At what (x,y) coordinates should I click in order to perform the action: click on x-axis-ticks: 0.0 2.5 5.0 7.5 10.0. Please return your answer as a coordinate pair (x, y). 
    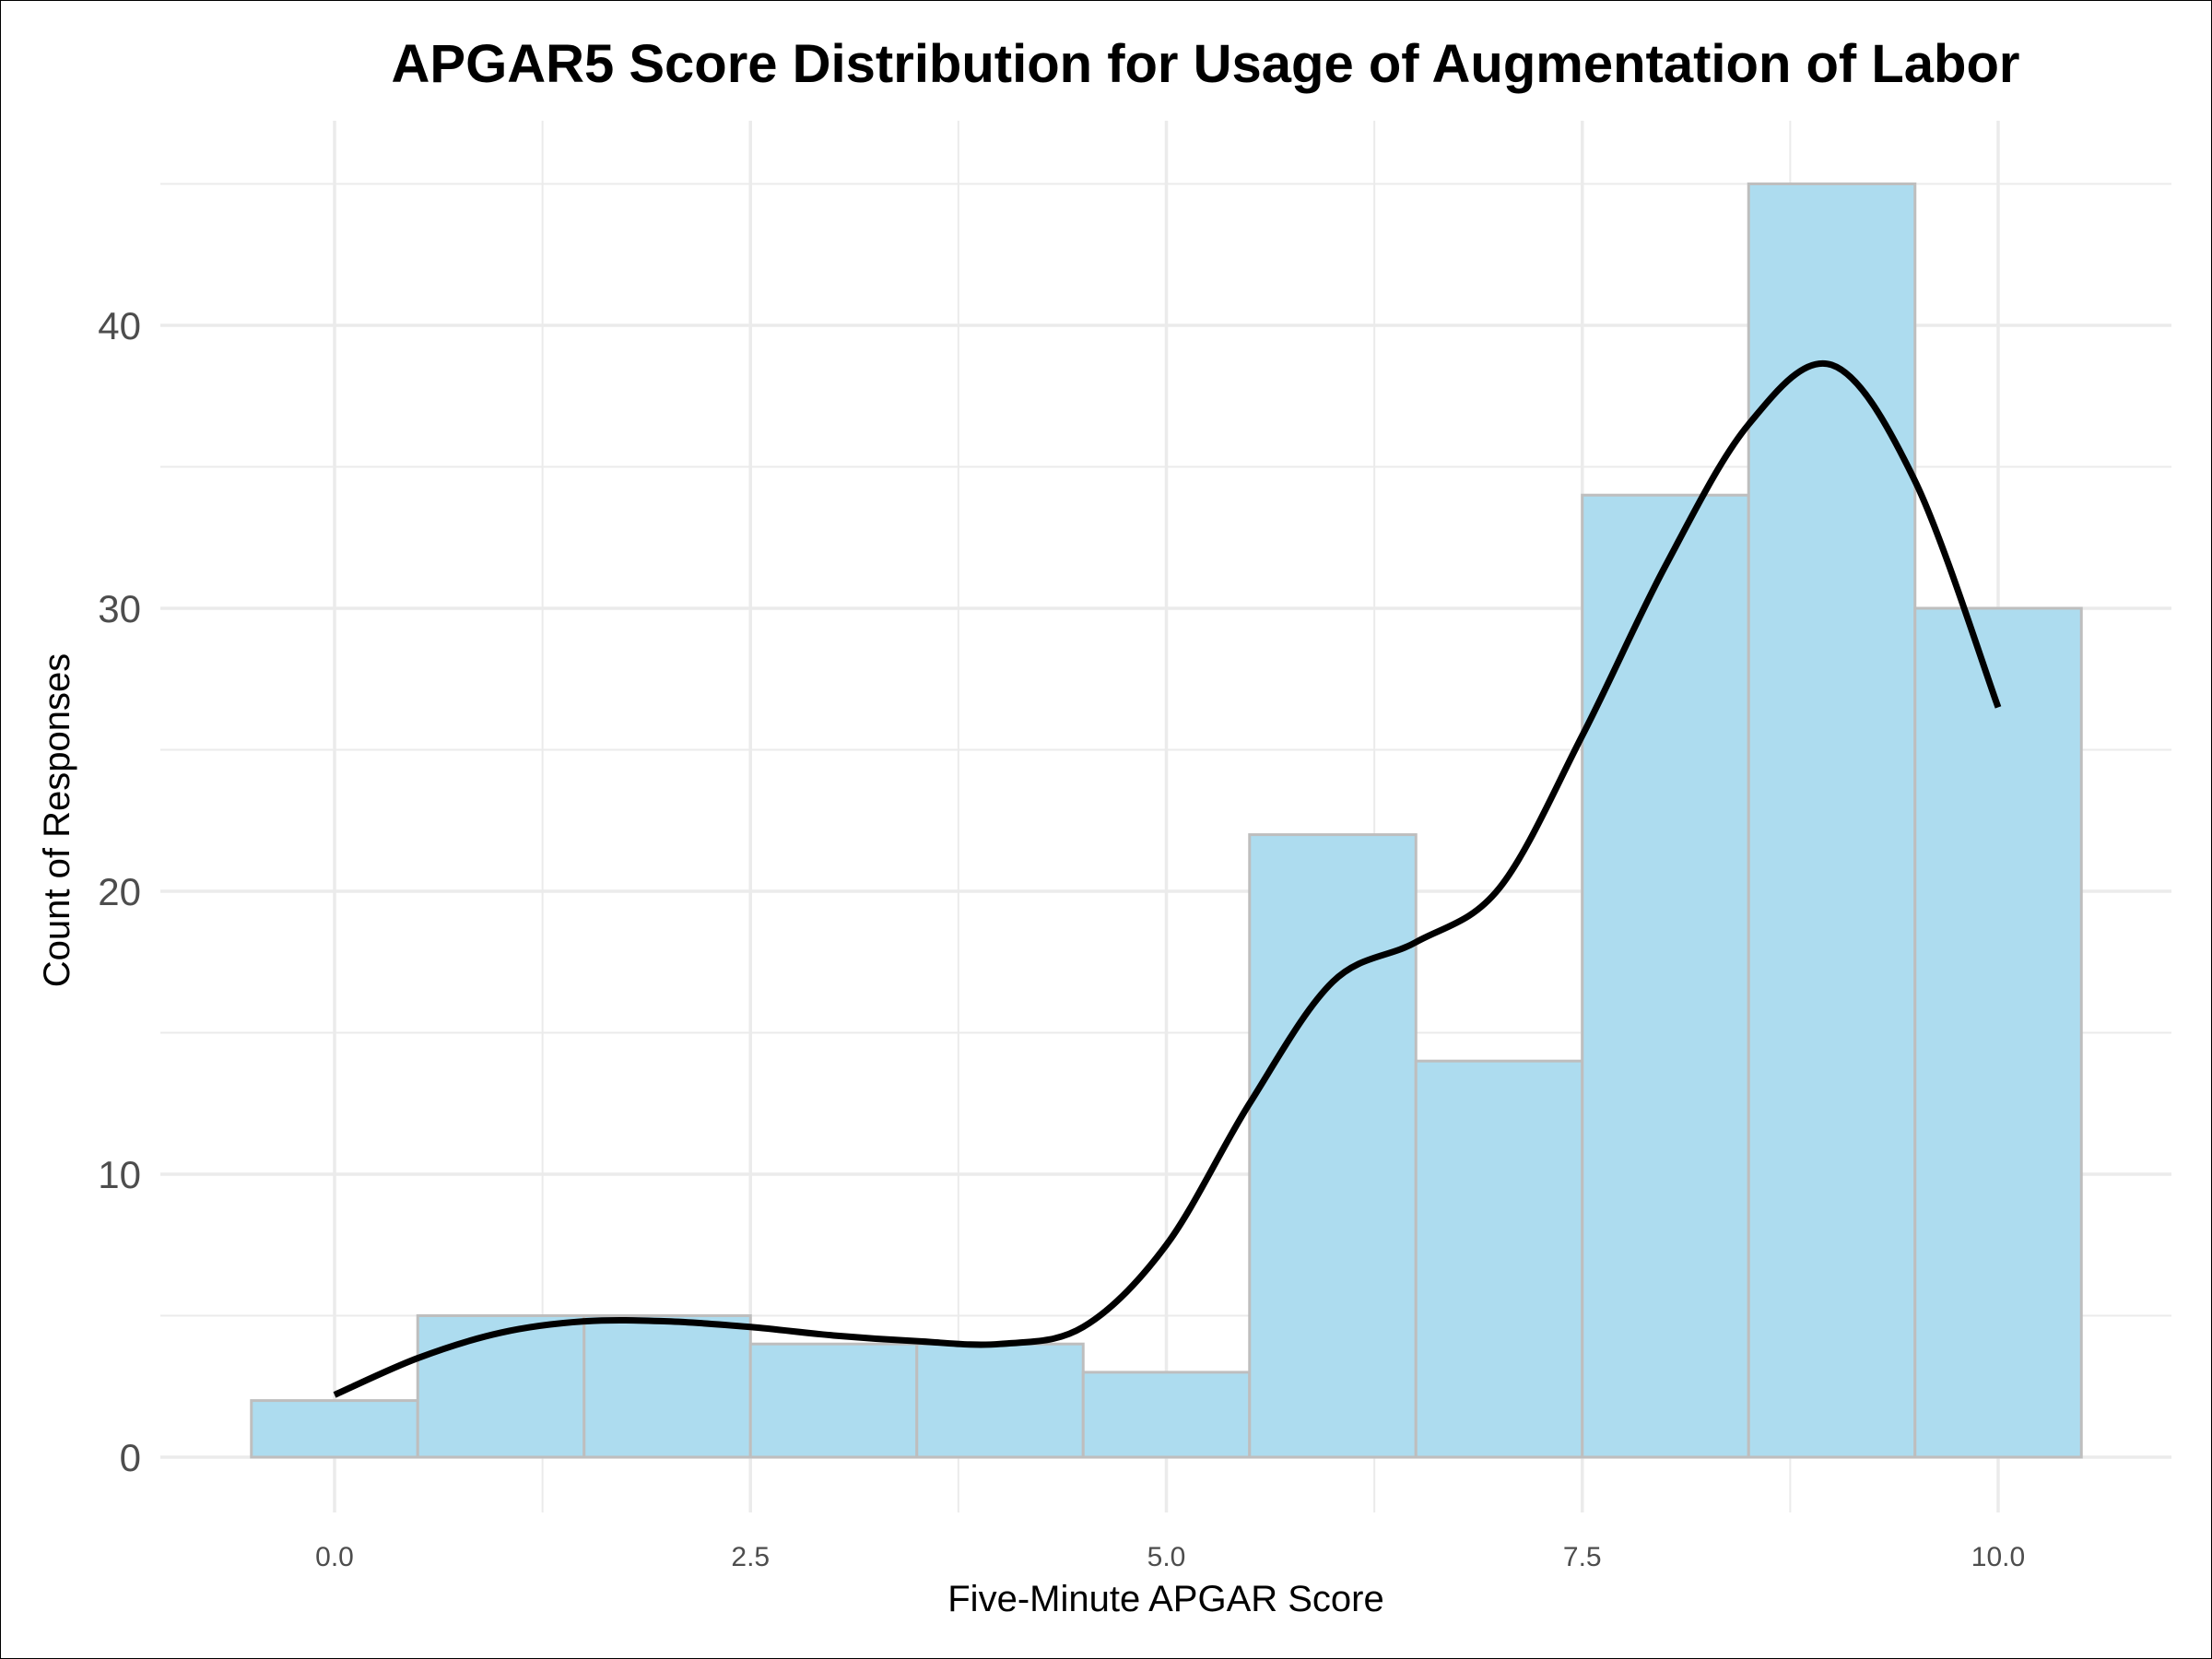
    Looking at the image, I should click on (1170, 1557).